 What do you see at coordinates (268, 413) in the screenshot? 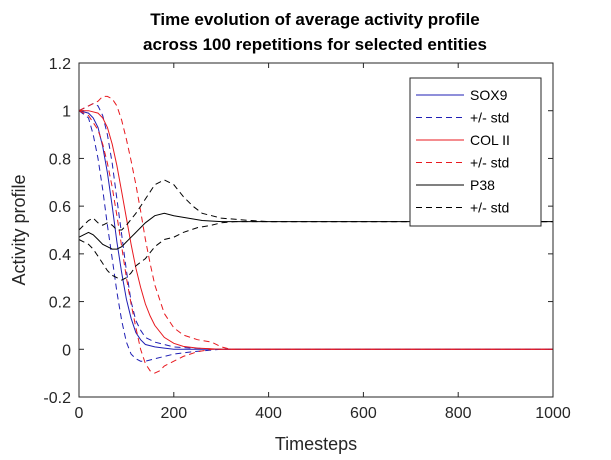
I see `x-tick-label: 400` at bounding box center [268, 413].